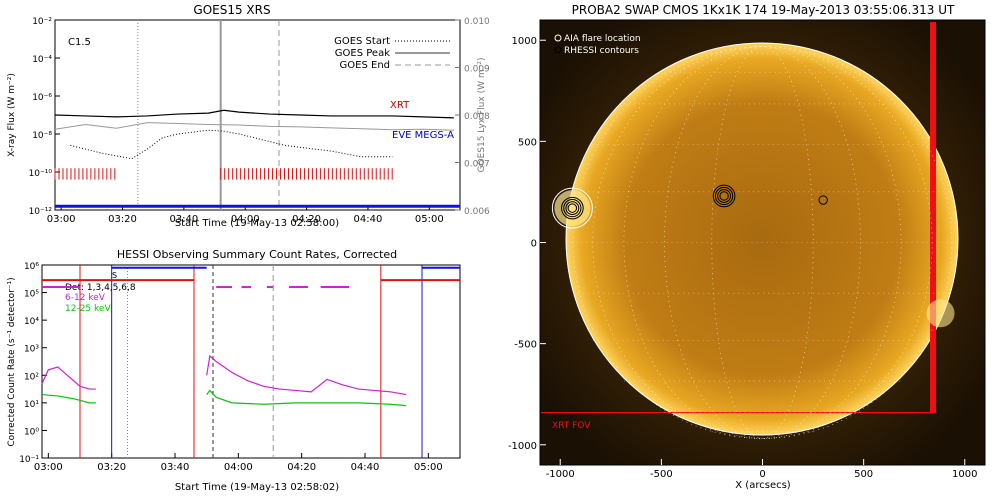 The width and height of the screenshot is (1000, 500). What do you see at coordinates (257, 487) in the screenshot?
I see `hessi-xlabel: Start Time (19-May-13 02:58:02)` at bounding box center [257, 487].